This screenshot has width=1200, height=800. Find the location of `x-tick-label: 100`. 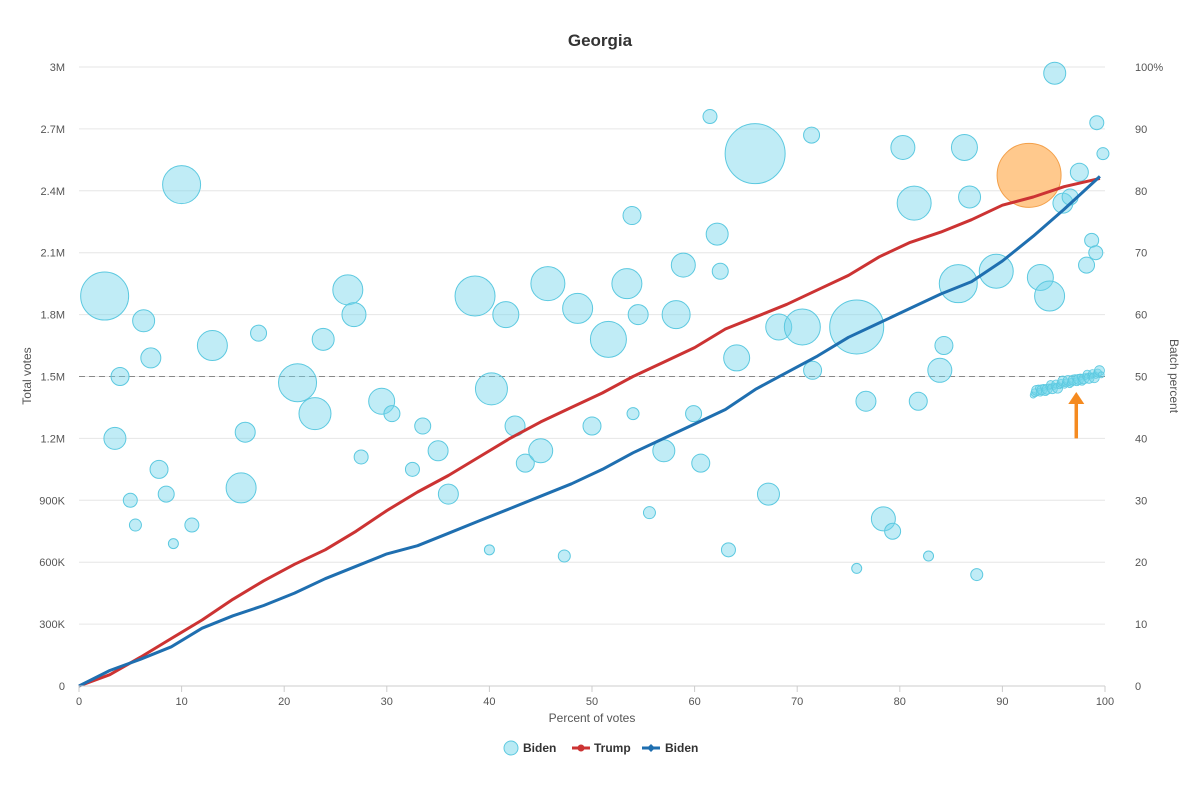

x-tick-label: 100 is located at coordinates (1105, 702).